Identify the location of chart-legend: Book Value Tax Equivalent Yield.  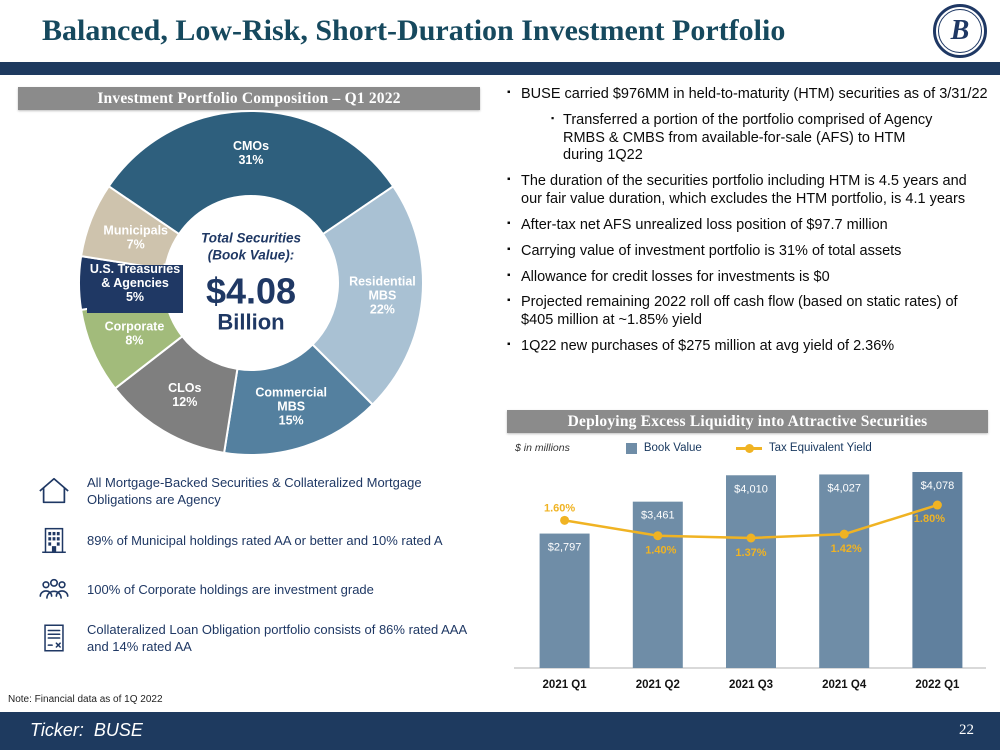
(748, 448).